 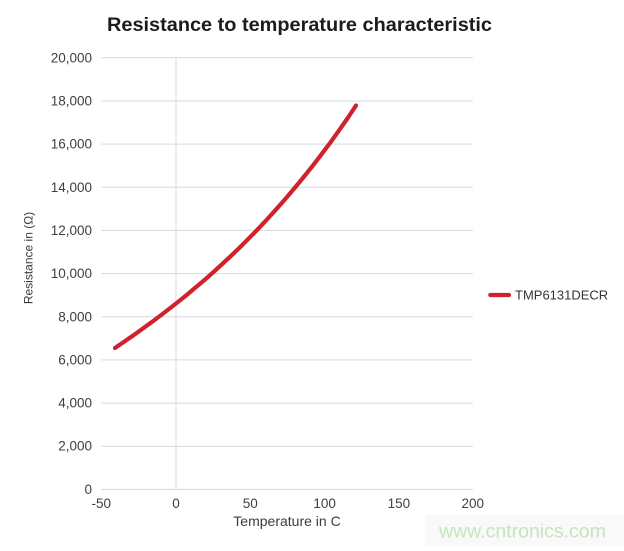 What do you see at coordinates (286, 521) in the screenshot?
I see `svg-text: Temperature in C` at bounding box center [286, 521].